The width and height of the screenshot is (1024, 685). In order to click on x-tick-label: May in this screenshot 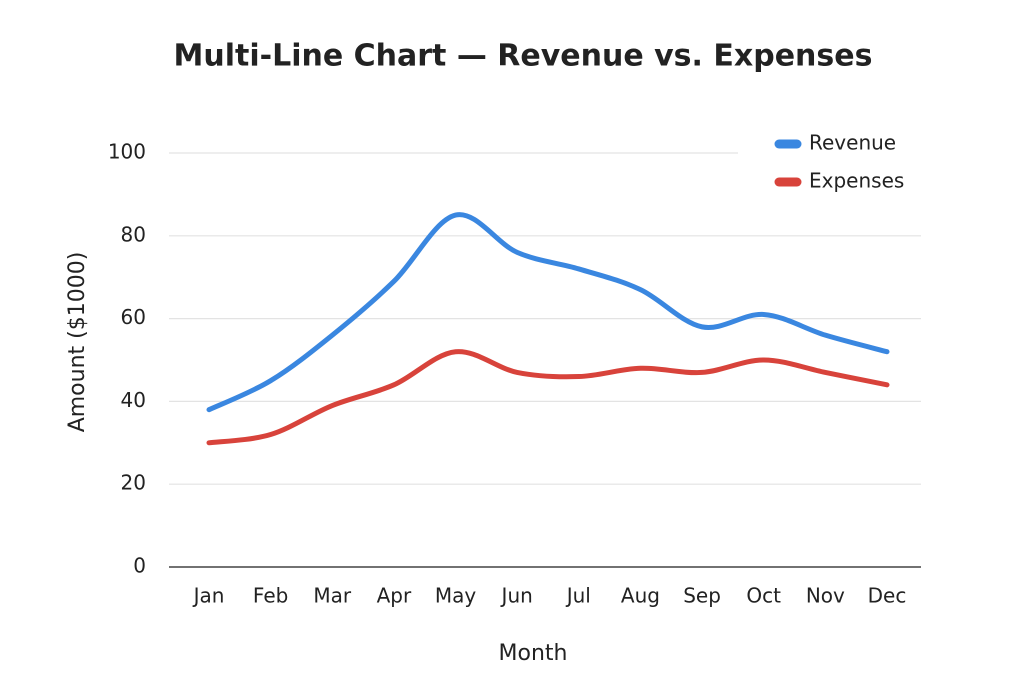, I will do `click(456, 596)`.